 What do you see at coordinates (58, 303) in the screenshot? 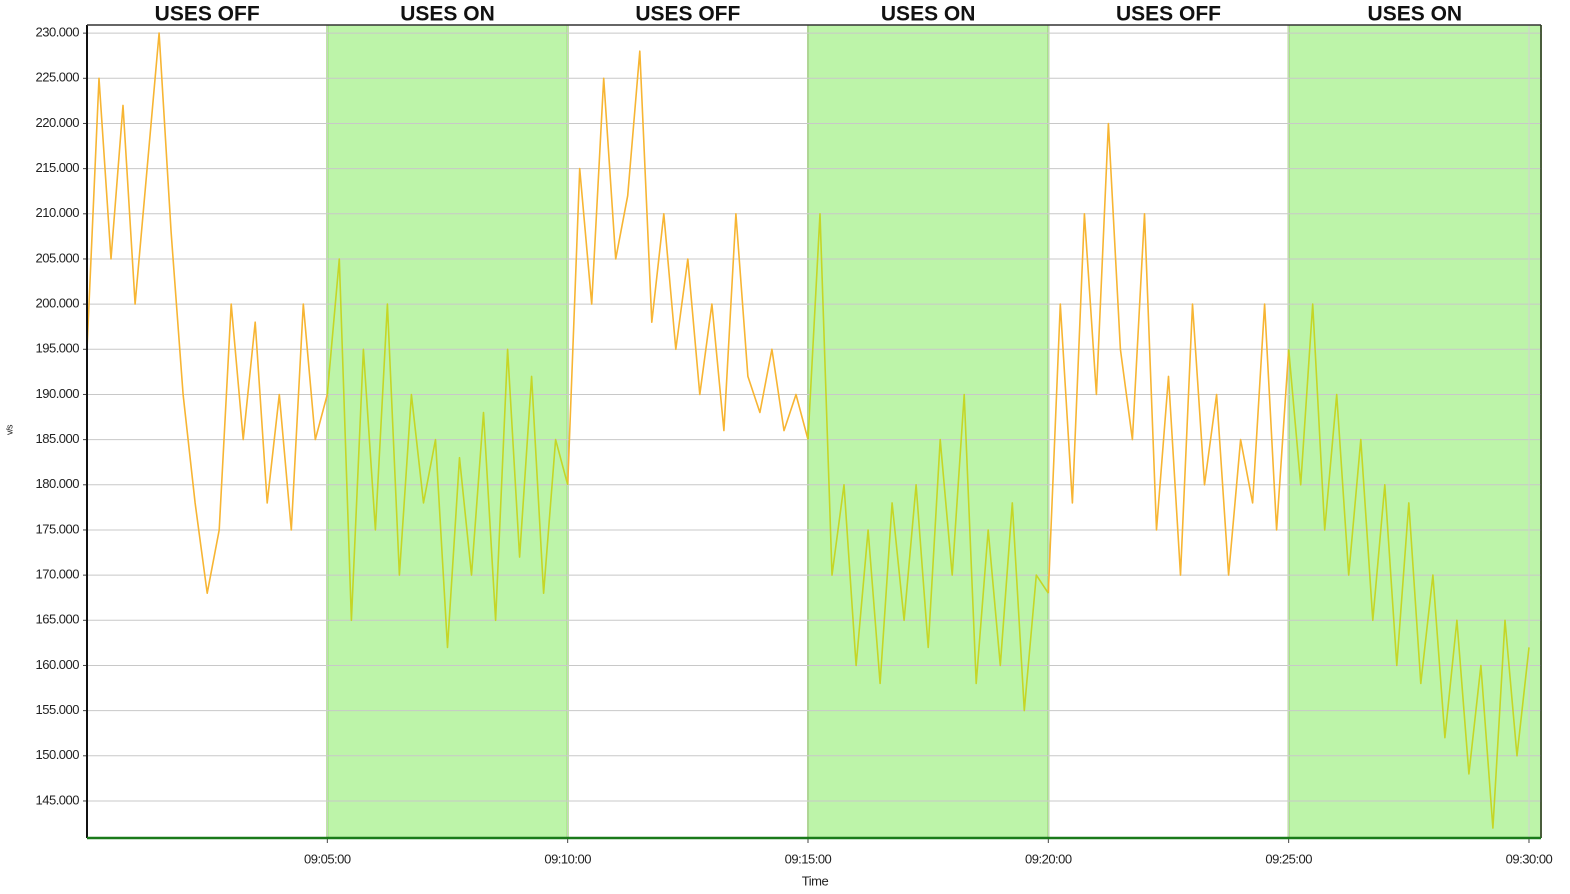
I see `y-tick-label: 200.000` at bounding box center [58, 303].